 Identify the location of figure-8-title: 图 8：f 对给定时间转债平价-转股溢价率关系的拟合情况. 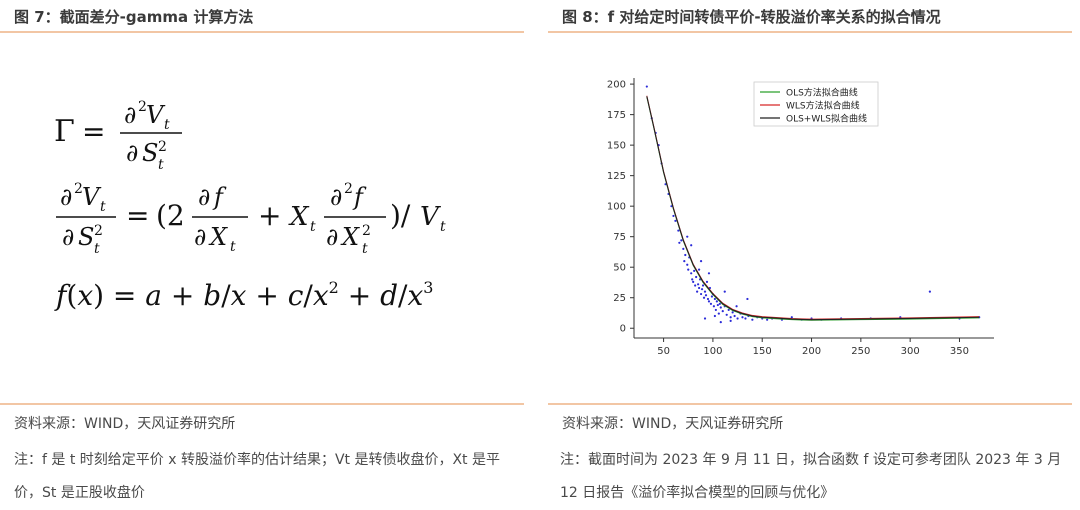
(751, 17).